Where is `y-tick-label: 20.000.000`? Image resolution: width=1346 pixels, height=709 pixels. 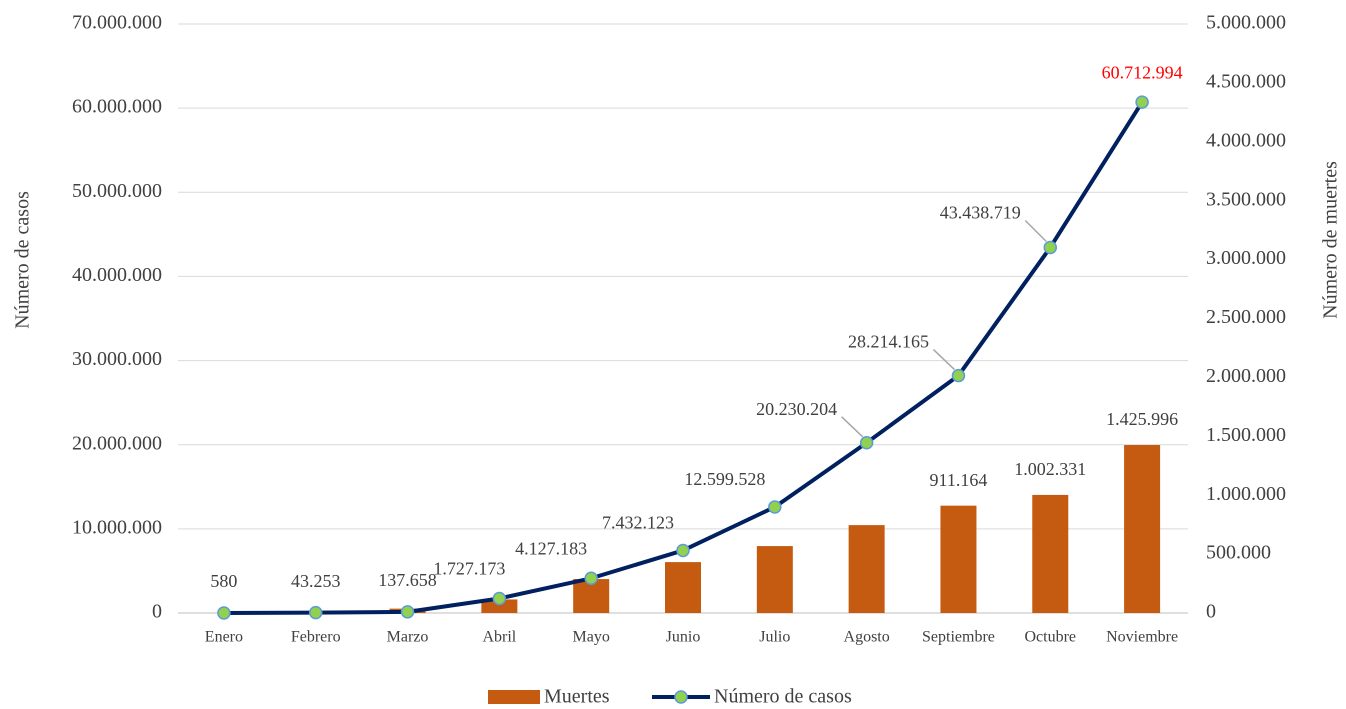
y-tick-label: 20.000.000 is located at coordinates (117, 443).